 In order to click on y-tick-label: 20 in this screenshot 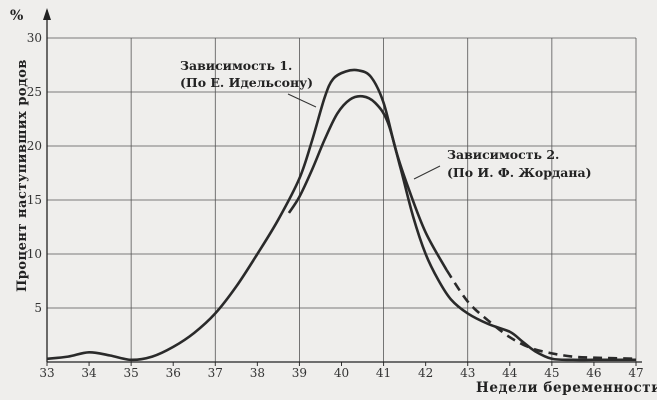, I will do `click(34, 146)`.